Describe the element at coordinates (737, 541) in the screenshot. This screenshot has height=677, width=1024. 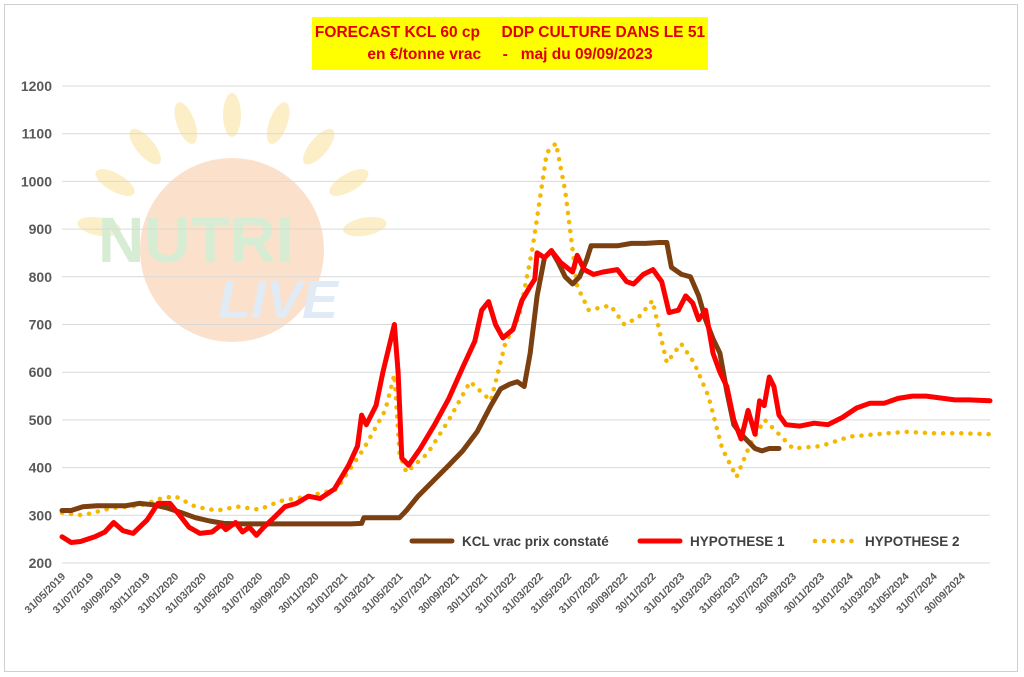
I see `legend-label: HYPOTHESE 1` at that location.